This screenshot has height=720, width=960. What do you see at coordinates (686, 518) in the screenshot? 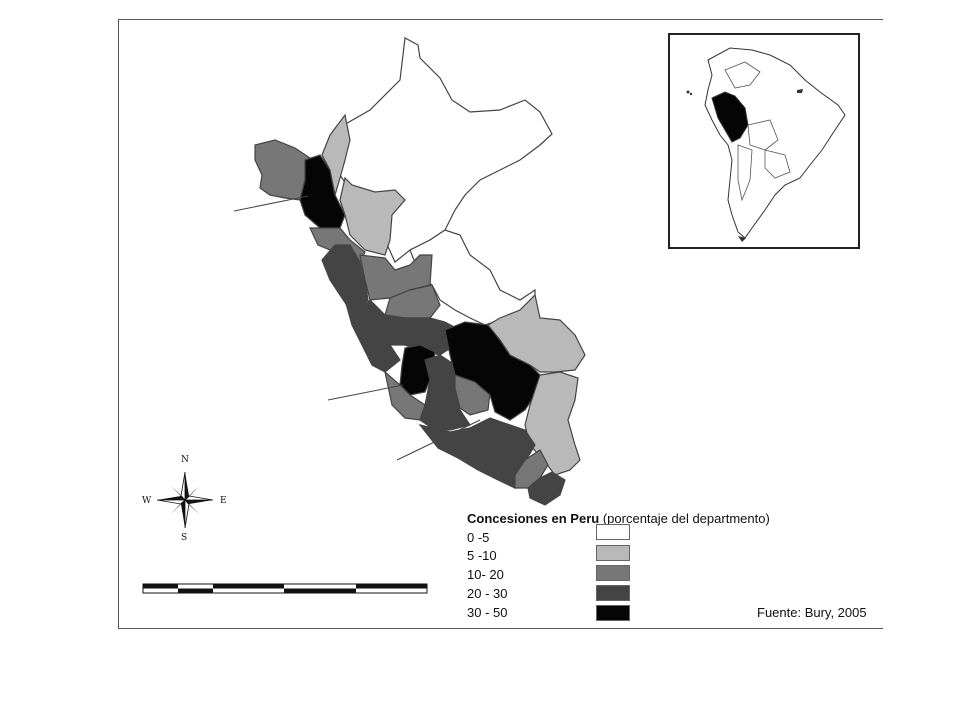
I see `legend-title-rest: (porcentaje del departmento)` at bounding box center [686, 518].